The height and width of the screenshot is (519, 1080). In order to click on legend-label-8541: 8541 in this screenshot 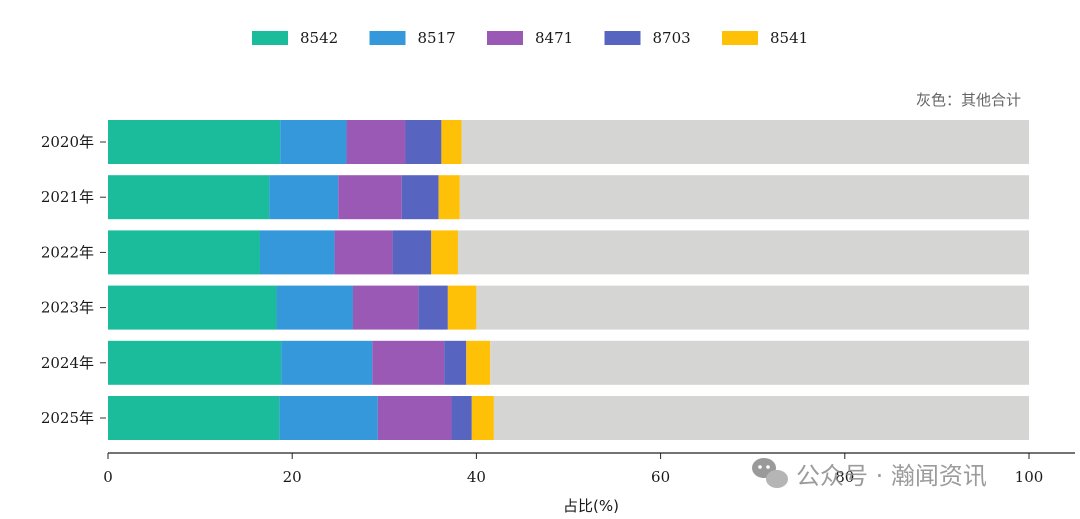, I will do `click(789, 38)`.